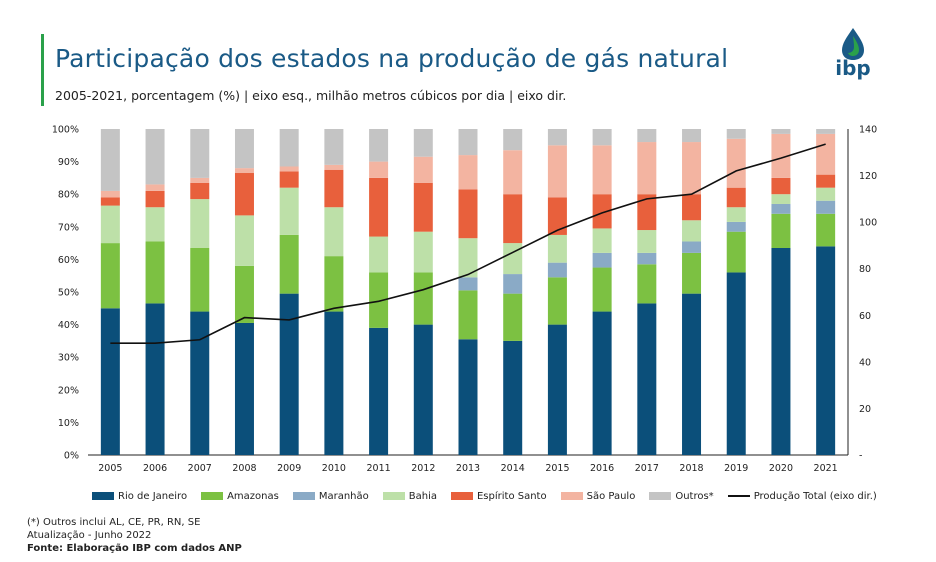  What do you see at coordinates (68, 195) in the screenshot?
I see `y-left-tick-label: 80%` at bounding box center [68, 195].